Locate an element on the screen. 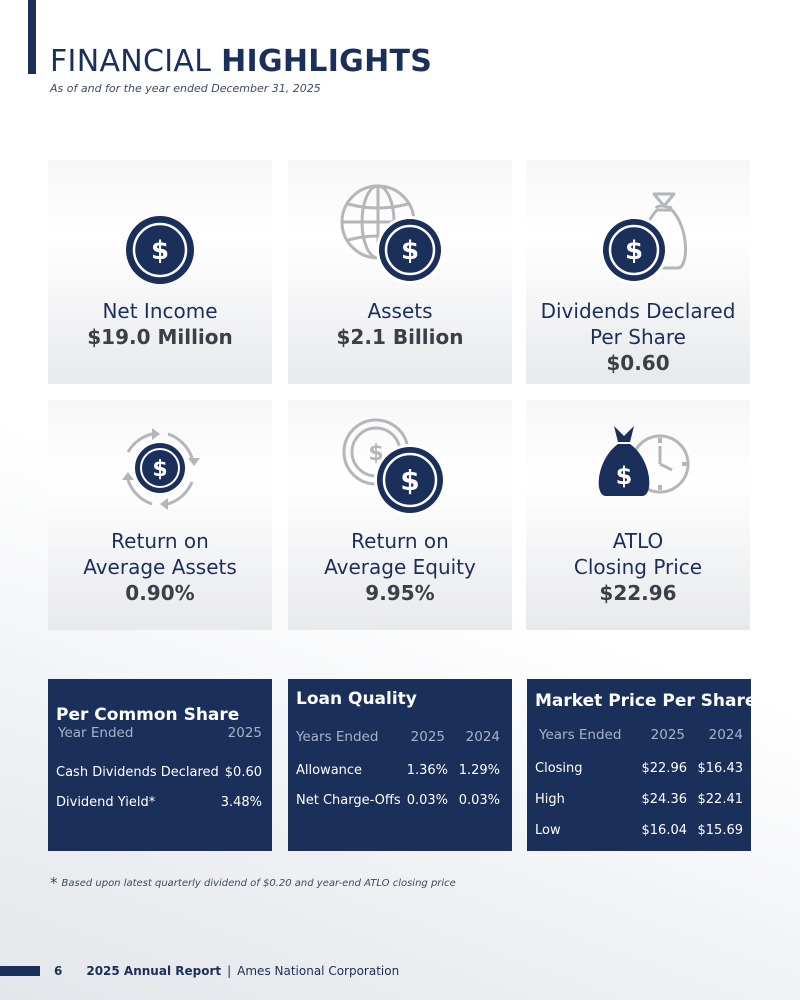 The image size is (800, 1000). tile-dividends-declared: $ Dividends Declared Per Share $0.60 is located at coordinates (638, 272).